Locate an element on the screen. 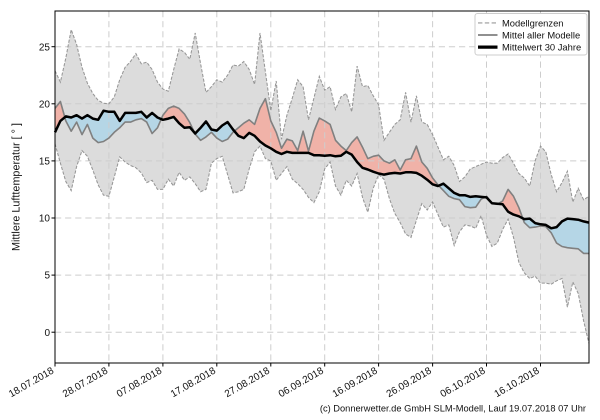 This screenshot has height=420, width=600. svg-text: 20 is located at coordinates (45, 104).